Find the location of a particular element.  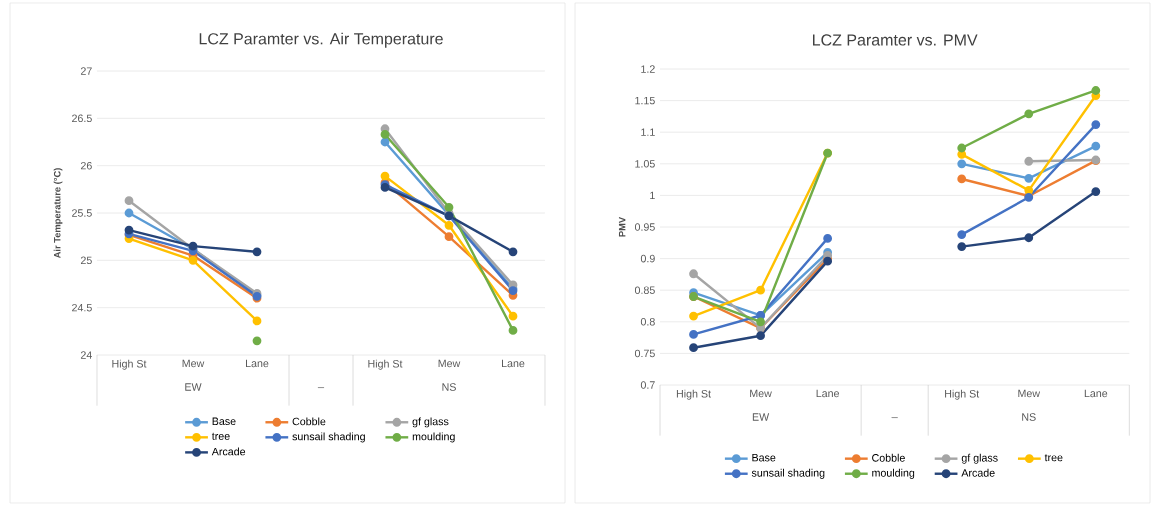

y-tick-label: 1.1 is located at coordinates (648, 132).